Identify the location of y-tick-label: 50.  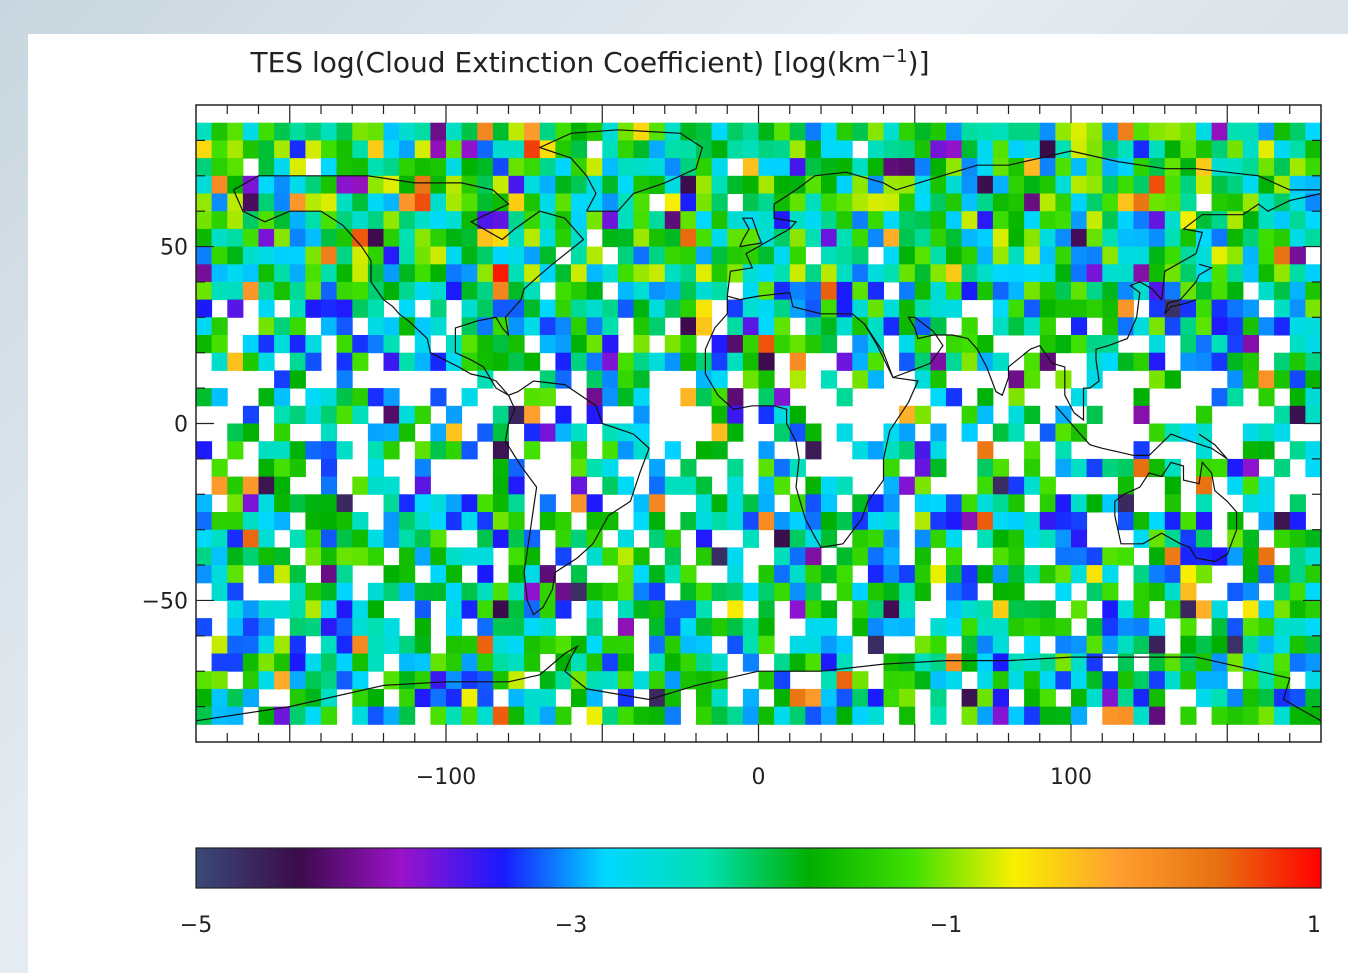
(174, 248).